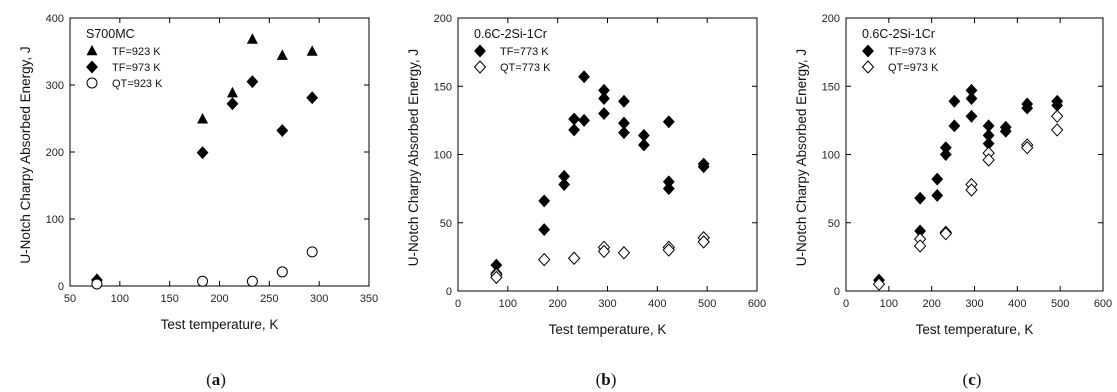  I want to click on x-tick-label: 350, so click(369, 299).